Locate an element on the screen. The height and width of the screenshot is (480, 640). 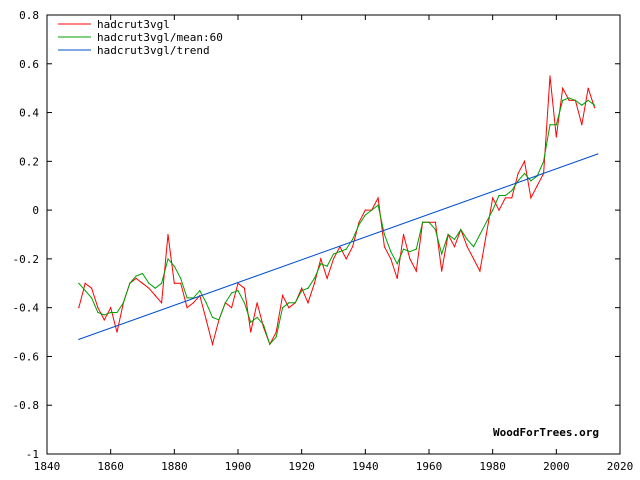
x-tick-label: 1900 is located at coordinates (238, 466).